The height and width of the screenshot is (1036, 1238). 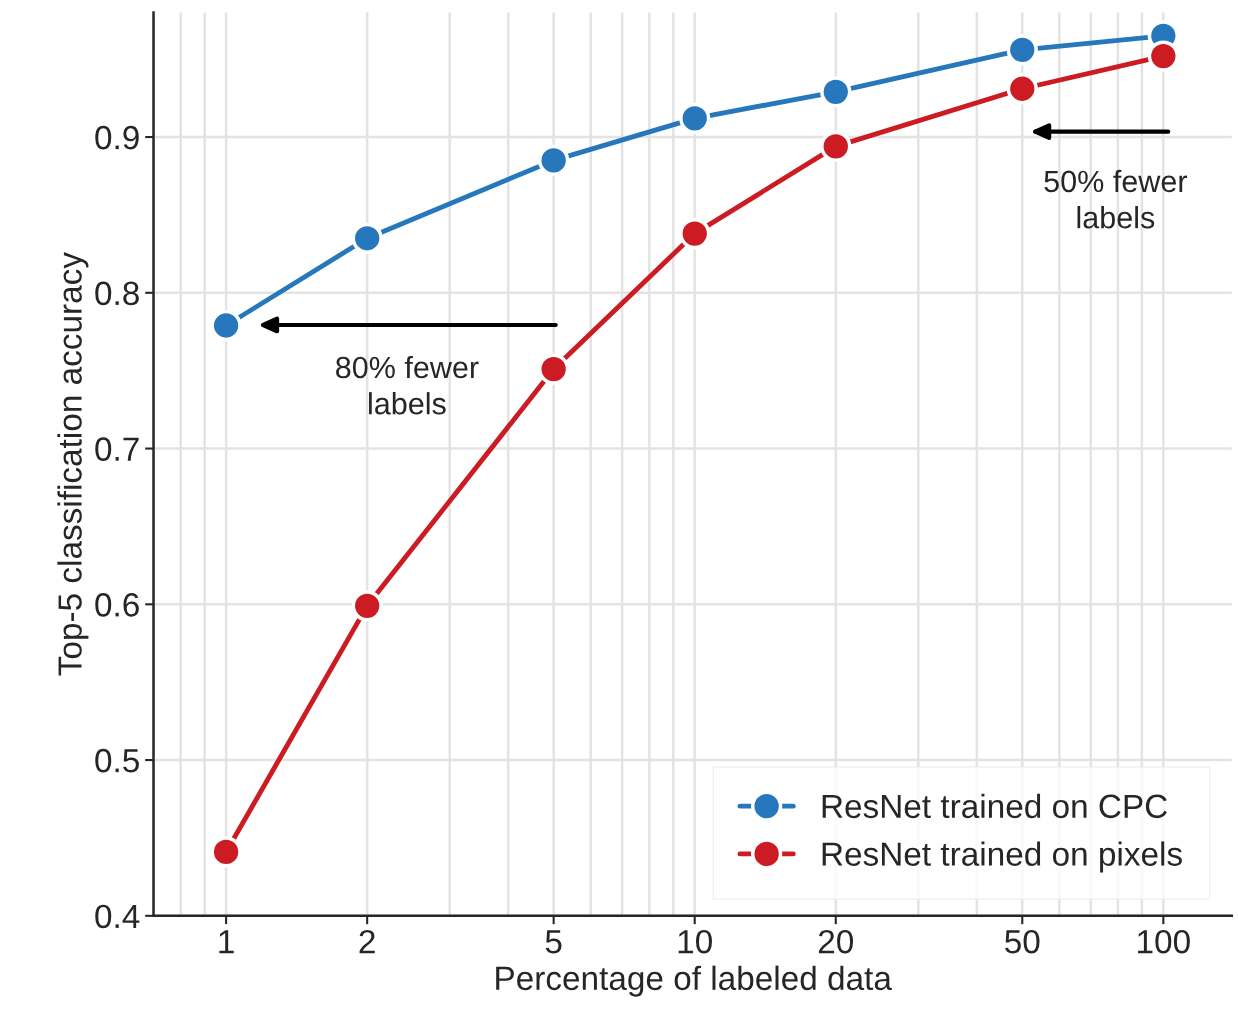 What do you see at coordinates (695, 941) in the screenshot?
I see `x-tick-label: 10` at bounding box center [695, 941].